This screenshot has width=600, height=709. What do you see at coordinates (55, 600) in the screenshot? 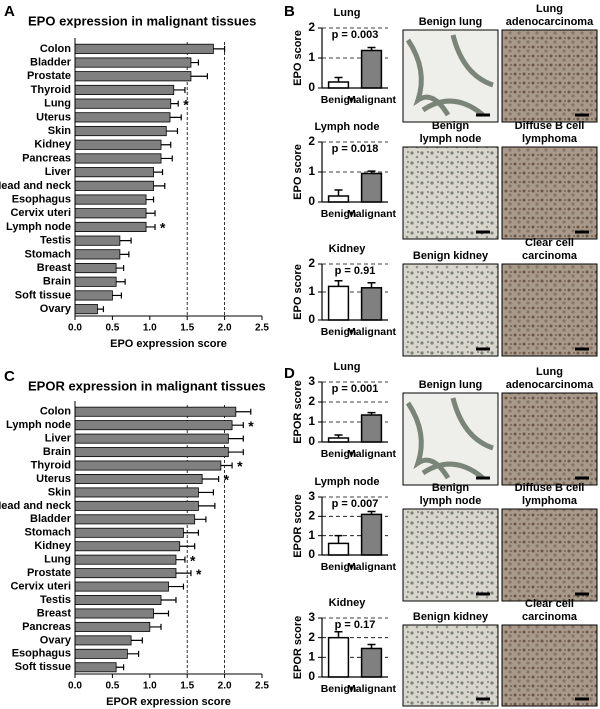
I see `category-label: Testis` at bounding box center [55, 600].